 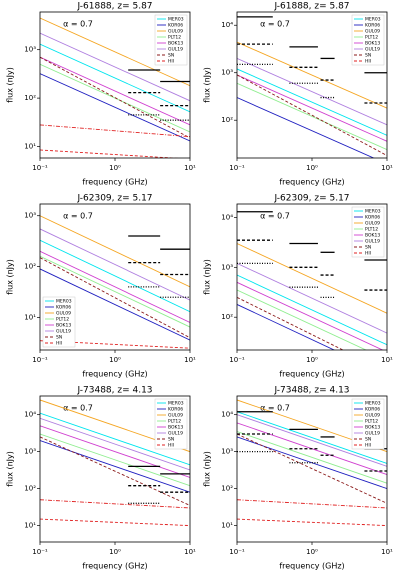 I want to click on chart-title: J-62309, z= 5.17, so click(x=114, y=199).